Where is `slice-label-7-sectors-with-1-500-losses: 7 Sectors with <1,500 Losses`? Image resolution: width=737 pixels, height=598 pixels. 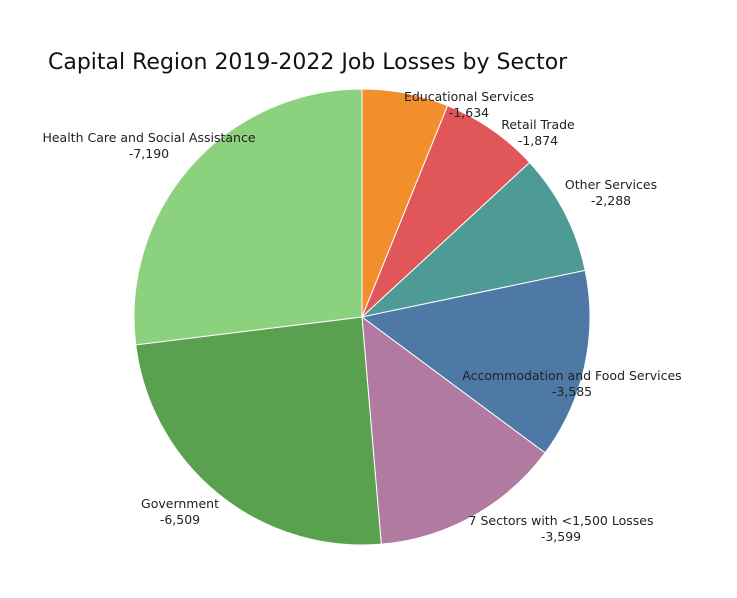
slice-label-7-sectors-with-1-500-losses: 7 Sectors with <1,500 Losses is located at coordinates (561, 520).